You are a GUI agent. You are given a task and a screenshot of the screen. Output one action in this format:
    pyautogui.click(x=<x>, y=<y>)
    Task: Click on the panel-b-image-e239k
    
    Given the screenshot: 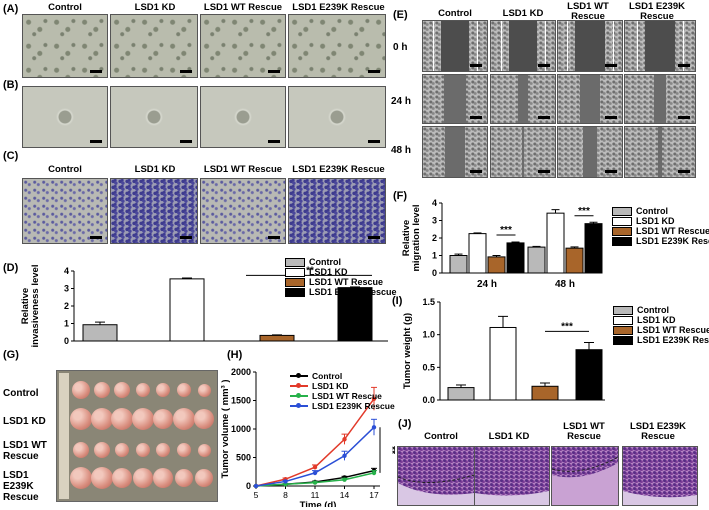 What is the action you would take?
    pyautogui.click(x=337, y=117)
    